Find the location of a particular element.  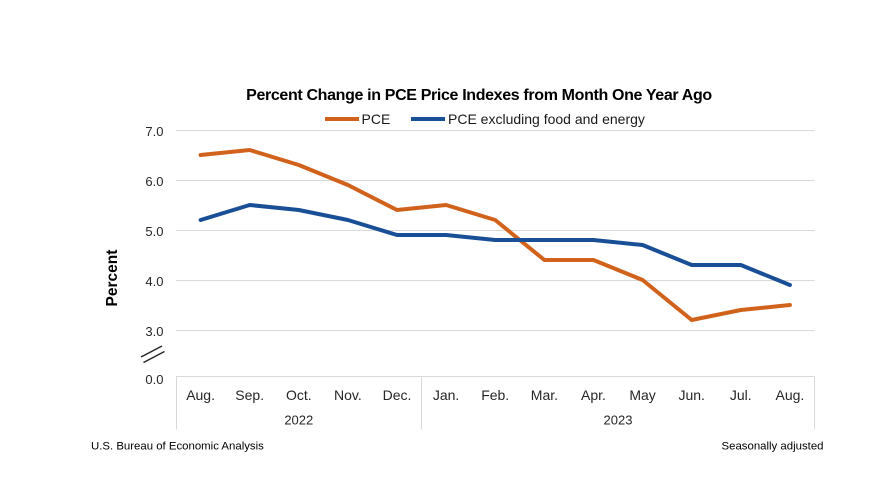

svg-text: 5.0 is located at coordinates (154, 231).